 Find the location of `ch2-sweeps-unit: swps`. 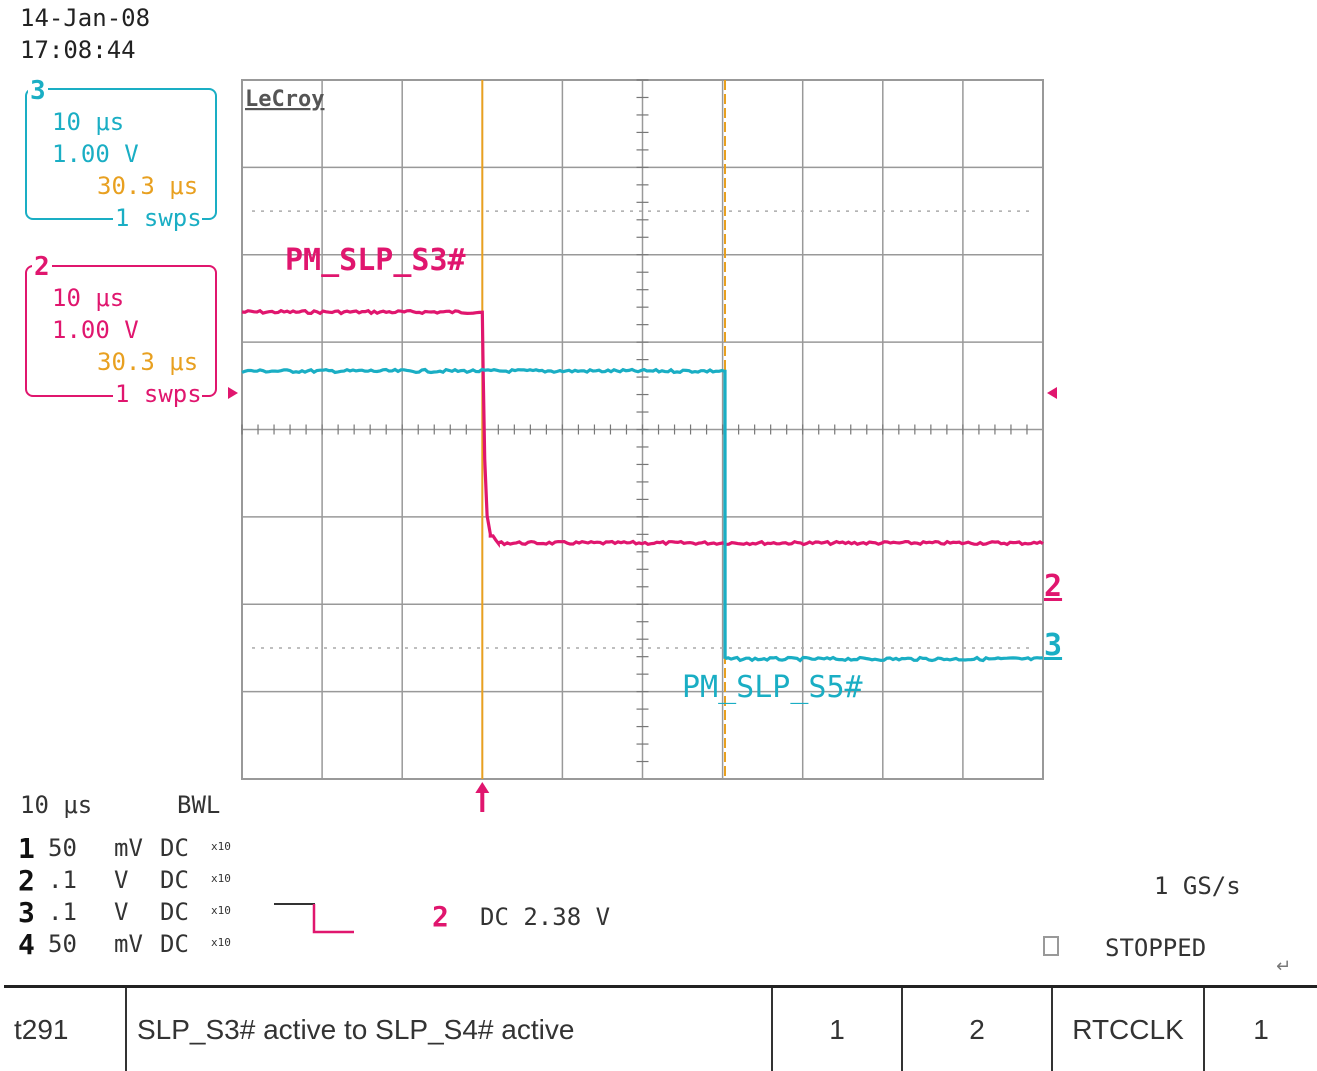

ch2-sweeps-unit: swps is located at coordinates (172, 394).